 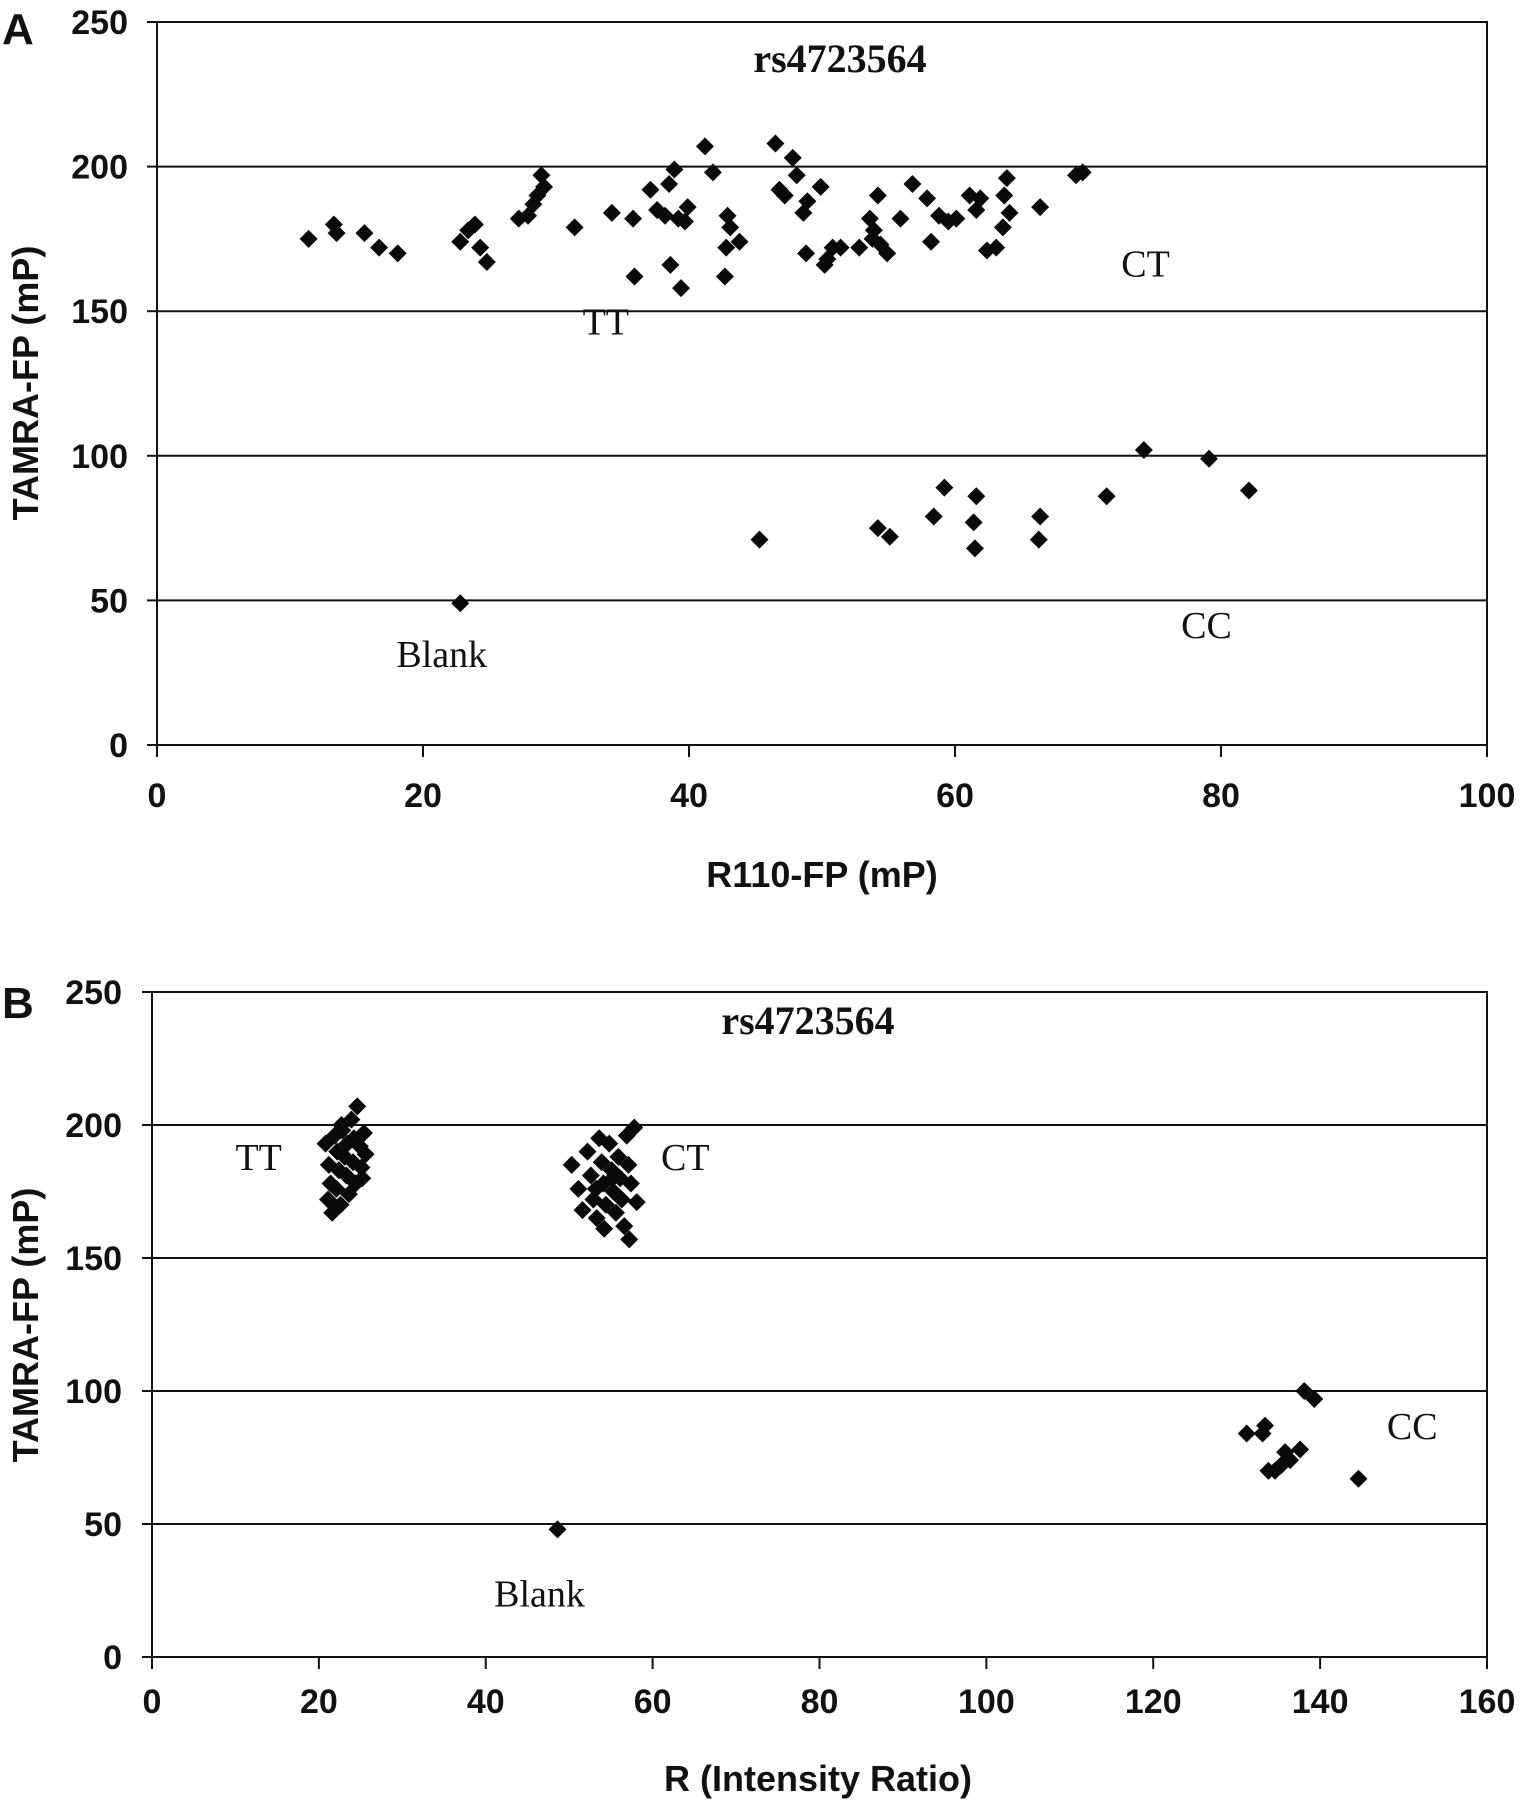 I want to click on x-tick-label: 120, so click(x=1153, y=1702).